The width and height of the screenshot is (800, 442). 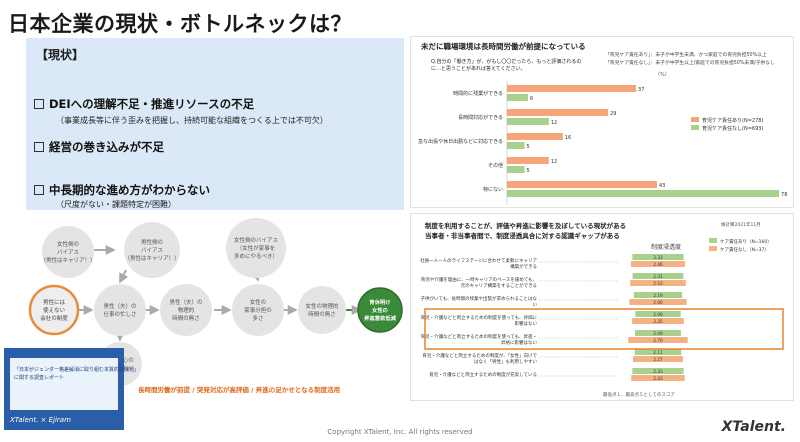 I want to click on data-label: 2.35, so click(x=658, y=321).